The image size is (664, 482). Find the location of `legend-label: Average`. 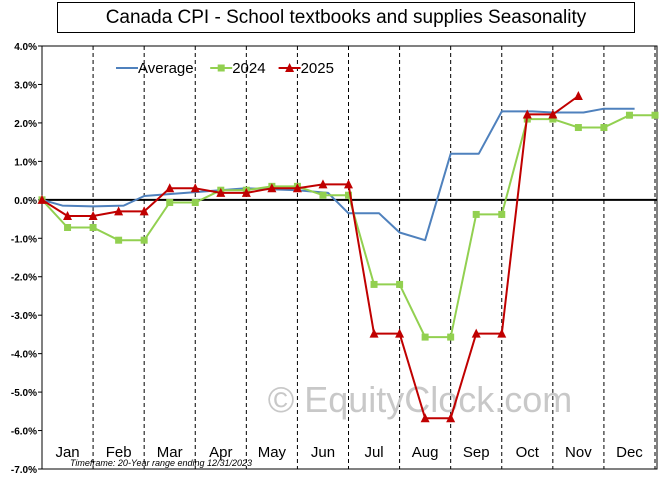

legend-label: Average is located at coordinates (166, 68).